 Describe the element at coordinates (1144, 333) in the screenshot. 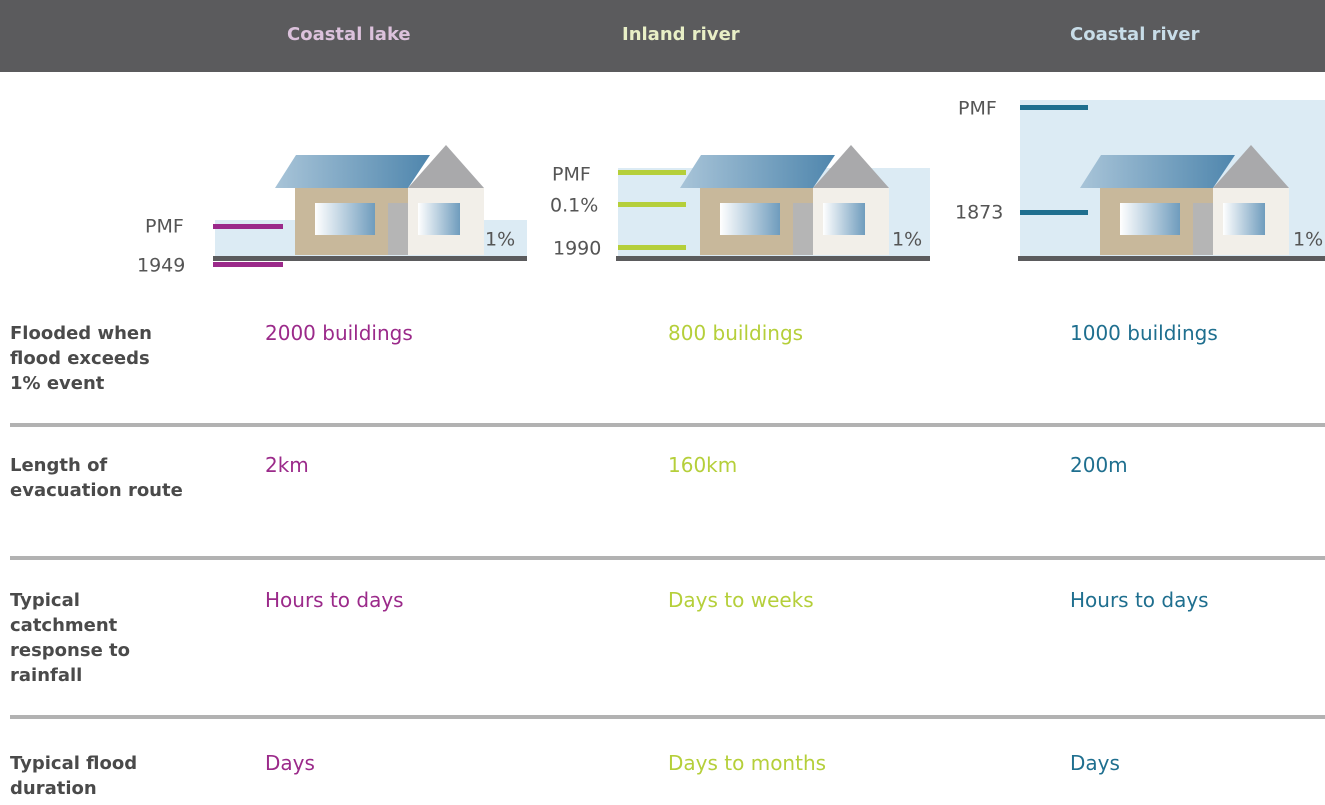

I see `cell: 1000 buildings` at that location.